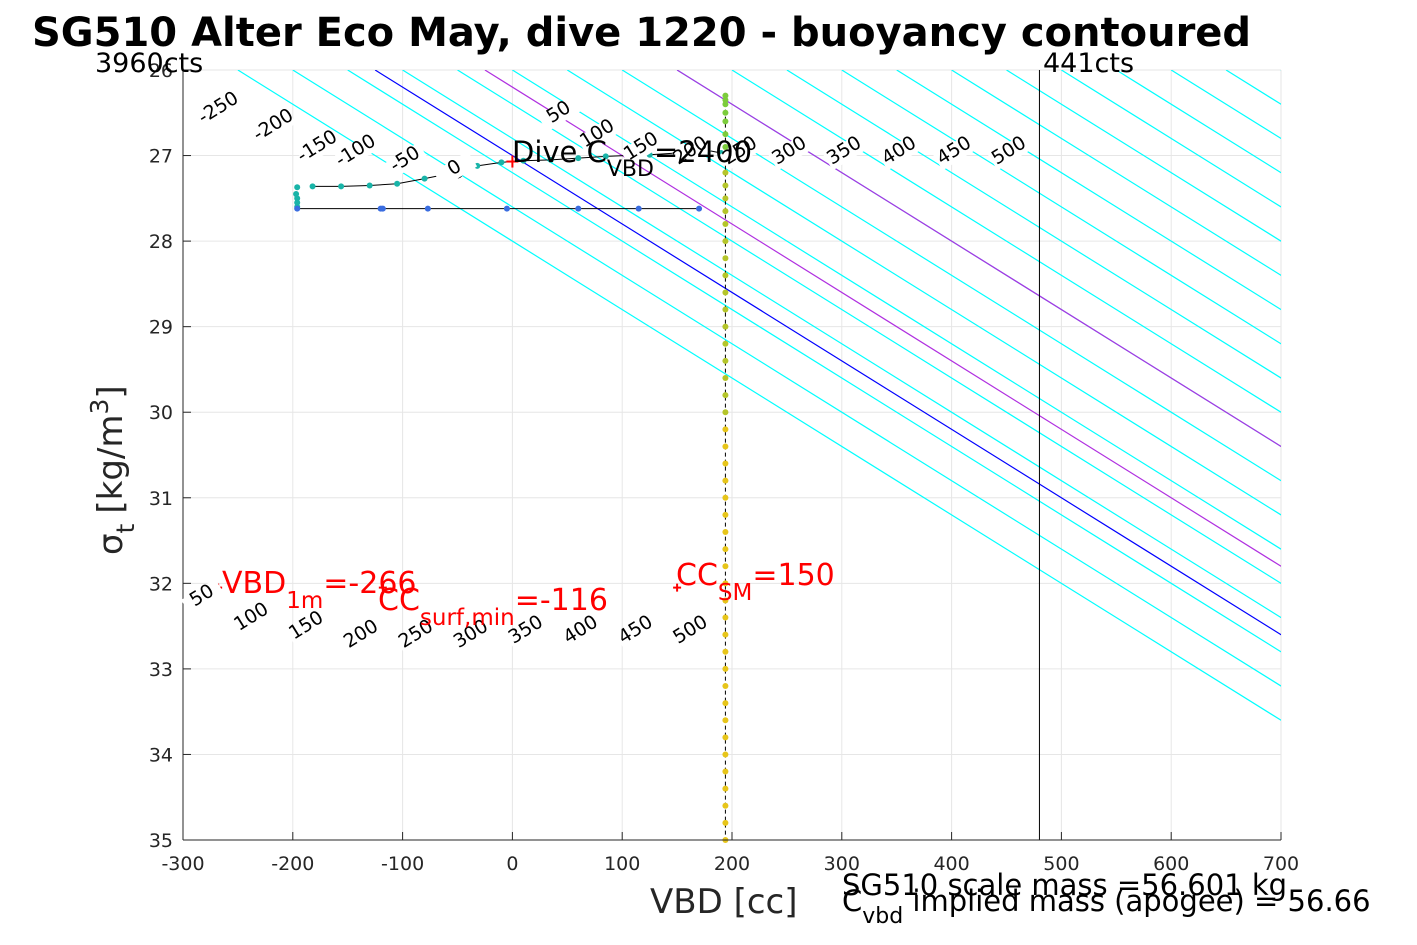 The image size is (1417, 945). I want to click on x-tick-label: -100, so click(402, 864).